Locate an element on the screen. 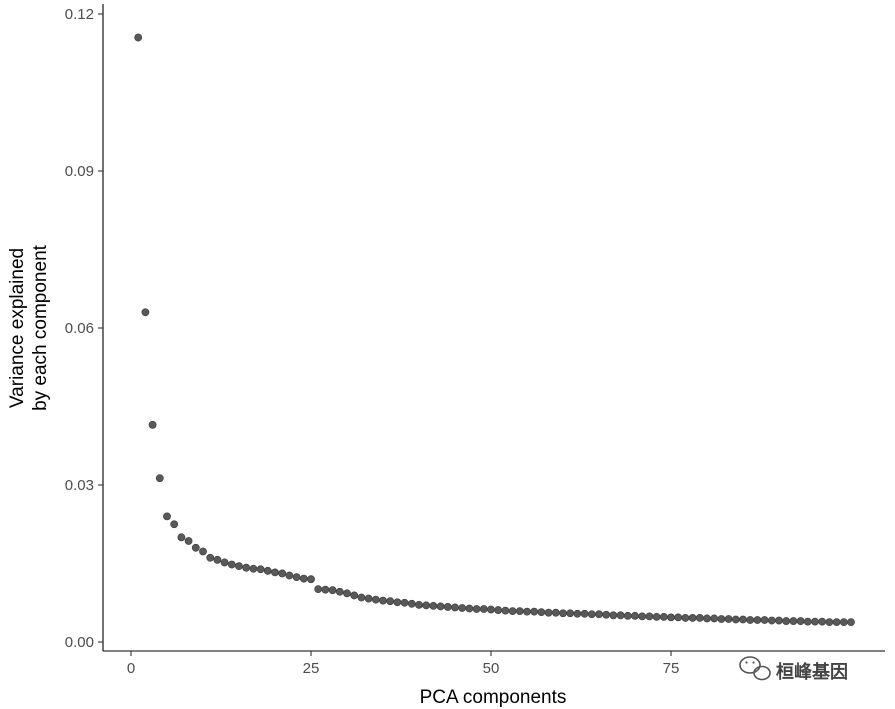 The width and height of the screenshot is (895, 709). y-axis-ticks: 0.00 0.03 0.06 0.09 0.12 is located at coordinates (84, 328).